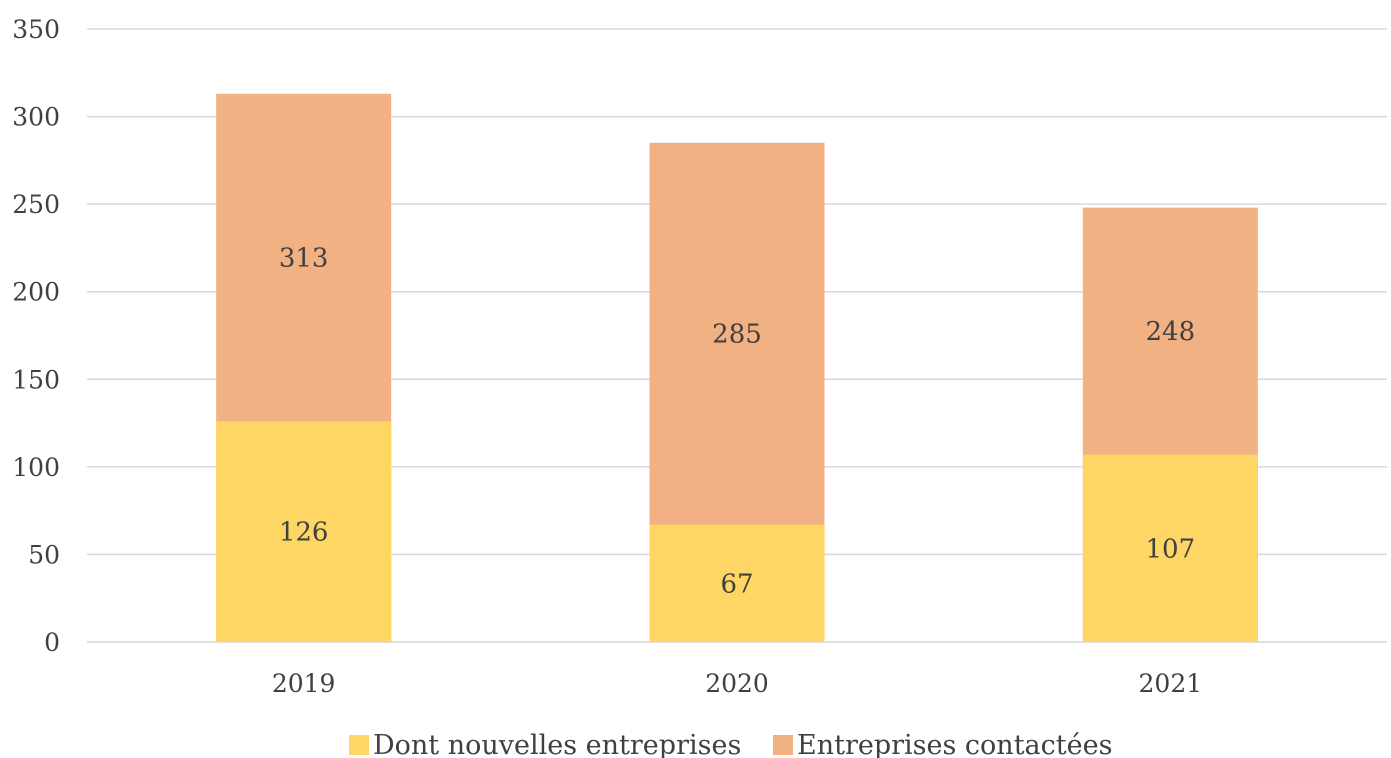 This screenshot has width=1391, height=758. I want to click on x-tick-label: 2019, so click(304, 683).